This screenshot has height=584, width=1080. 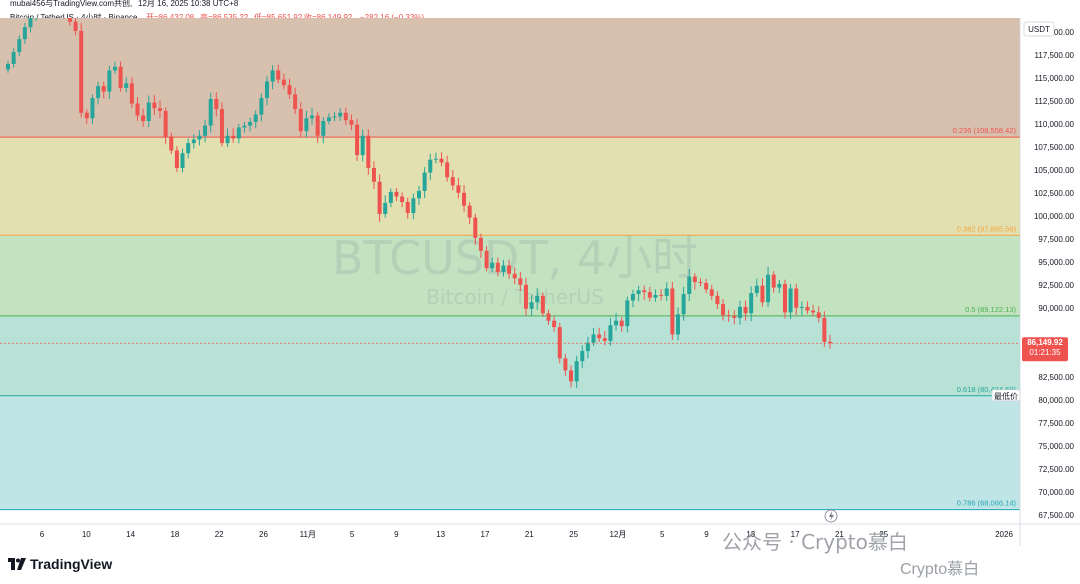 I want to click on footer-bar: TradingView Crypto慕白, so click(x=540, y=565).